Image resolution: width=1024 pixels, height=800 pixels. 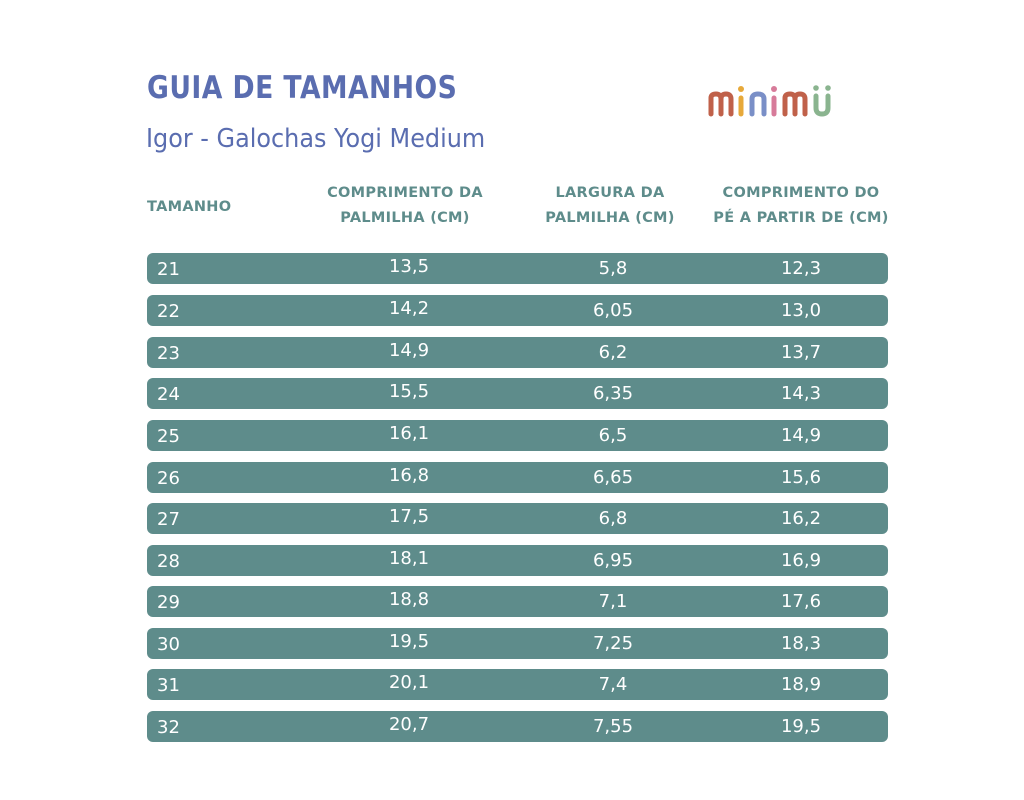 What do you see at coordinates (409, 641) in the screenshot?
I see `cell-insole-length: 19,5` at bounding box center [409, 641].